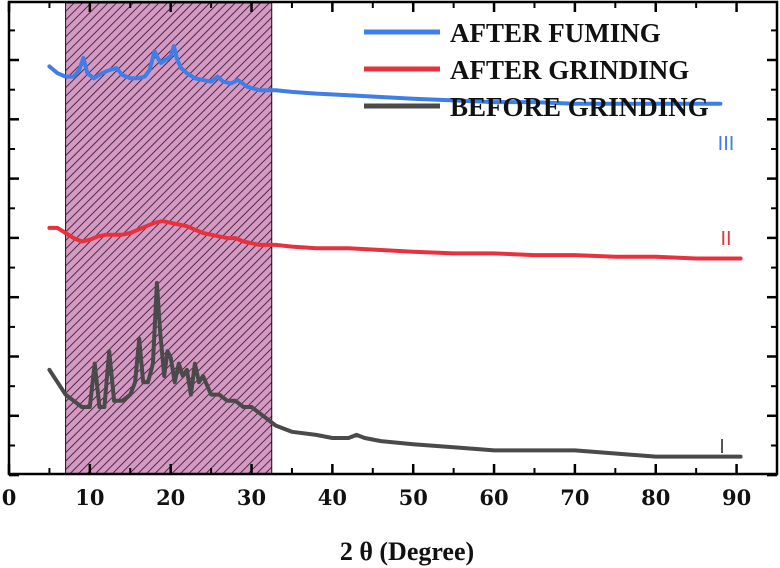 The height and width of the screenshot is (568, 780). What do you see at coordinates (722, 447) in the screenshot?
I see `curve-label: I` at bounding box center [722, 447].